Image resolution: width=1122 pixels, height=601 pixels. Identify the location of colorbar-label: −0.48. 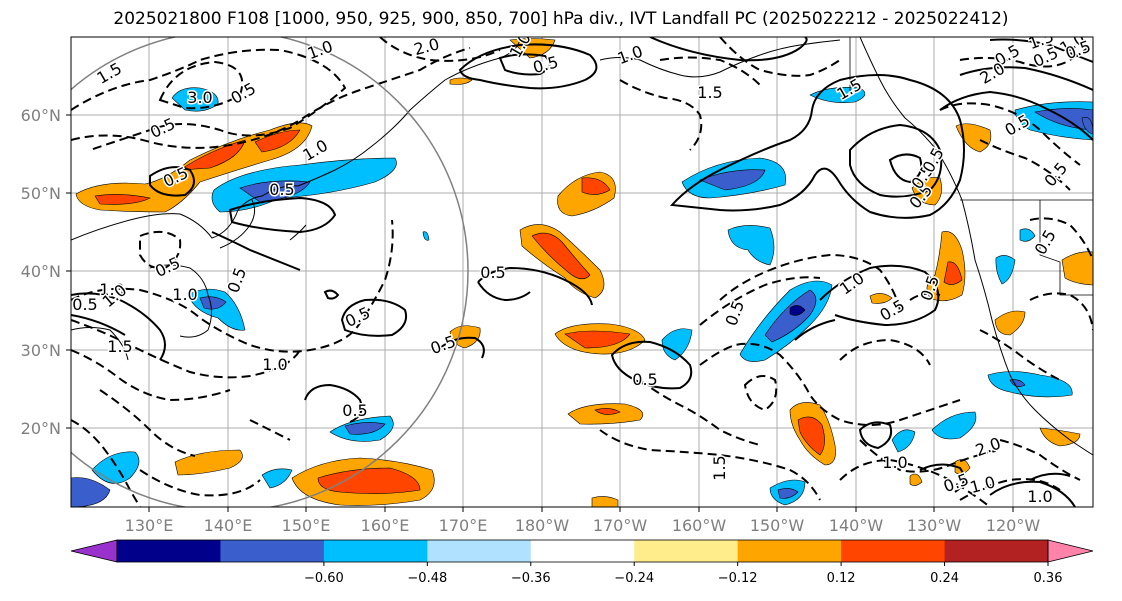
(427, 578).